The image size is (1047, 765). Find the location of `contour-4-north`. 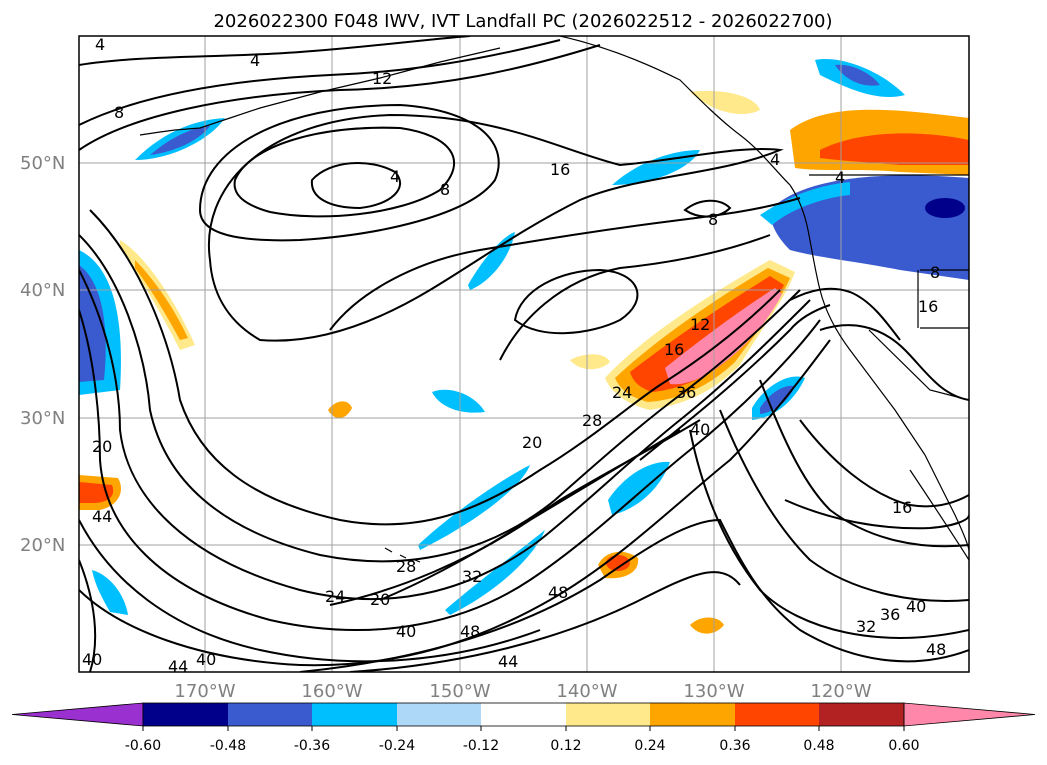

contour-4-north is located at coordinates (275, 51).